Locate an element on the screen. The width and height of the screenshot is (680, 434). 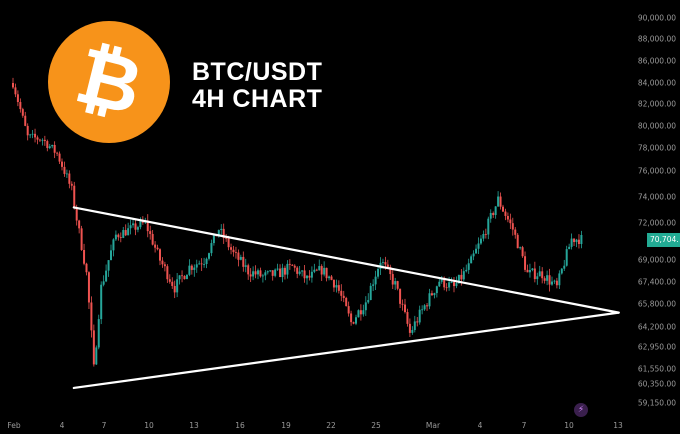
y-tick-label: 78,000.00 is located at coordinates (656, 148).